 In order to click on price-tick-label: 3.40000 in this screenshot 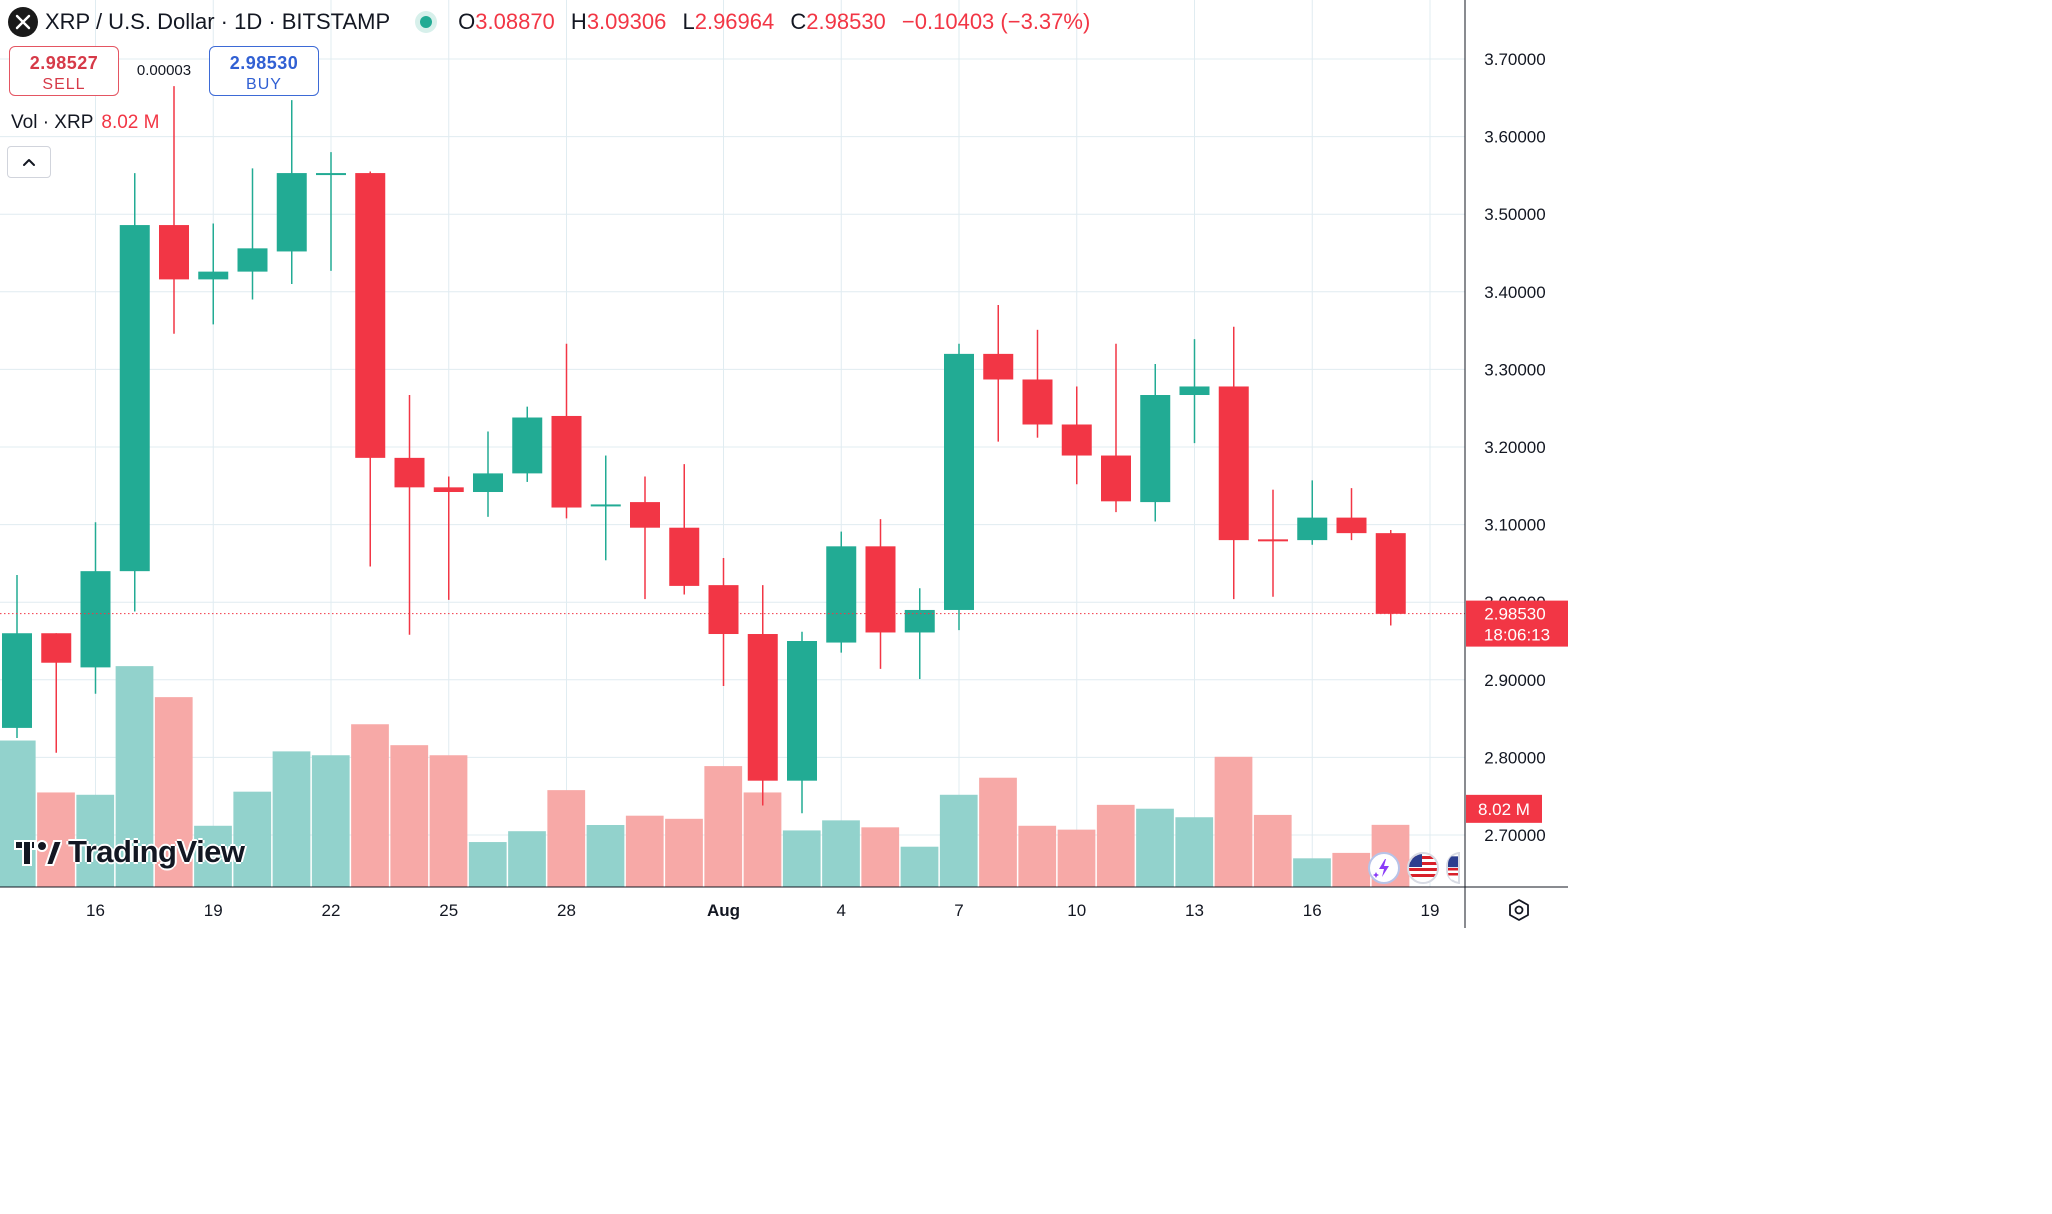, I will do `click(1514, 292)`.